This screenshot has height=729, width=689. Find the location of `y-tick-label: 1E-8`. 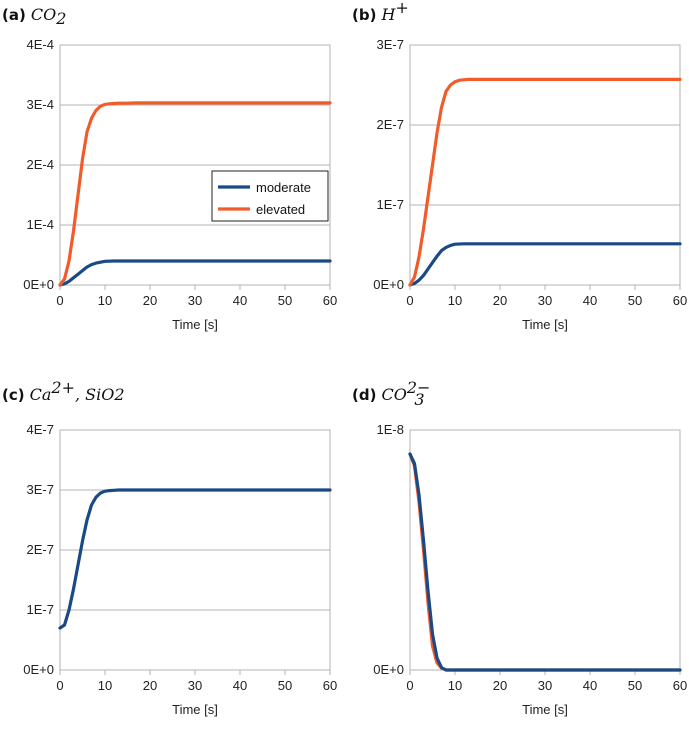

y-tick-label: 1E-8 is located at coordinates (390, 429).